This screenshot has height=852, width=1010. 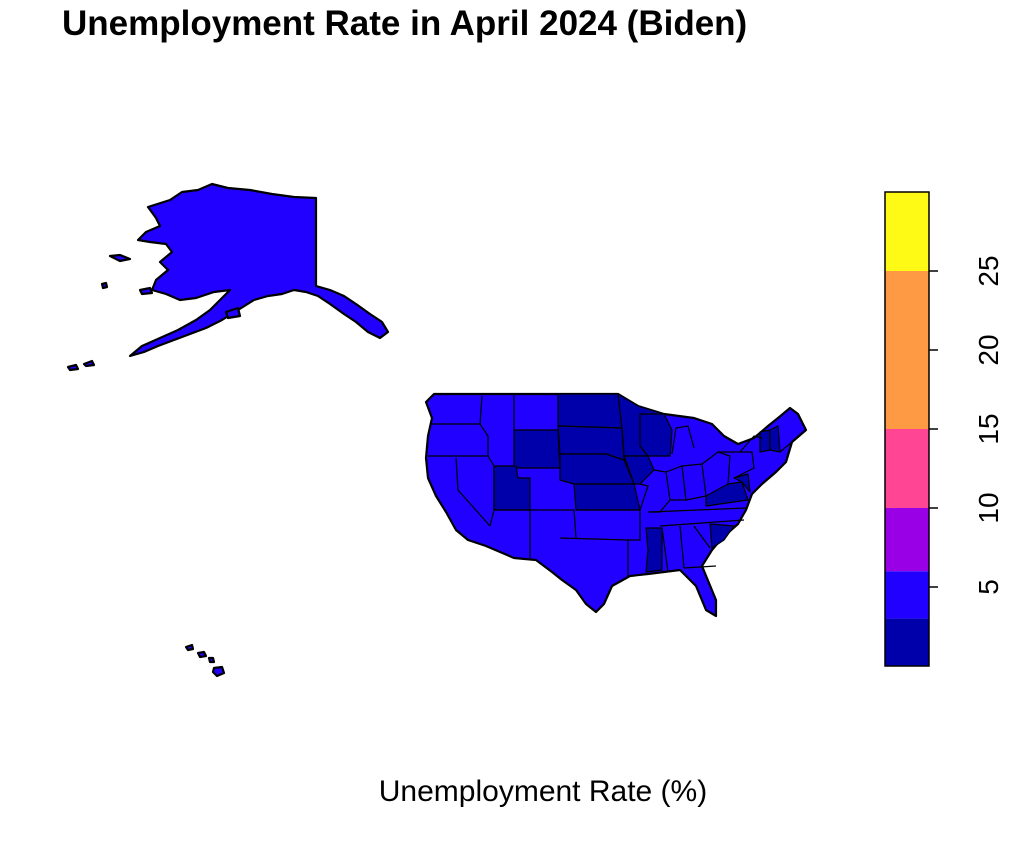 I want to click on conus-group, so click(x=616, y=505).